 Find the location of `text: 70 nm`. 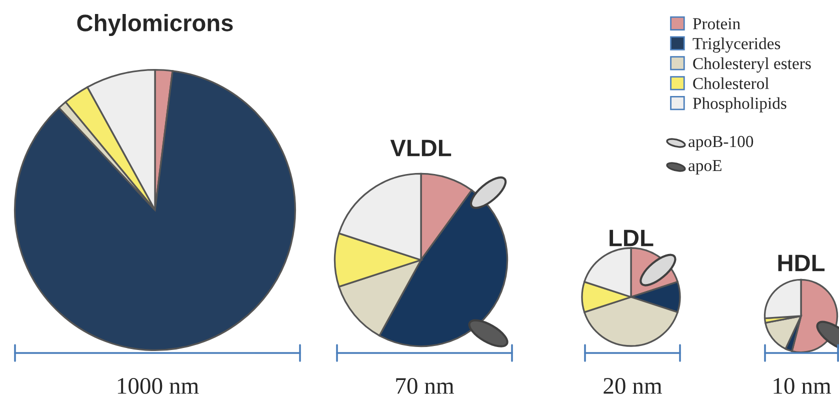

text: 70 nm is located at coordinates (425, 386).